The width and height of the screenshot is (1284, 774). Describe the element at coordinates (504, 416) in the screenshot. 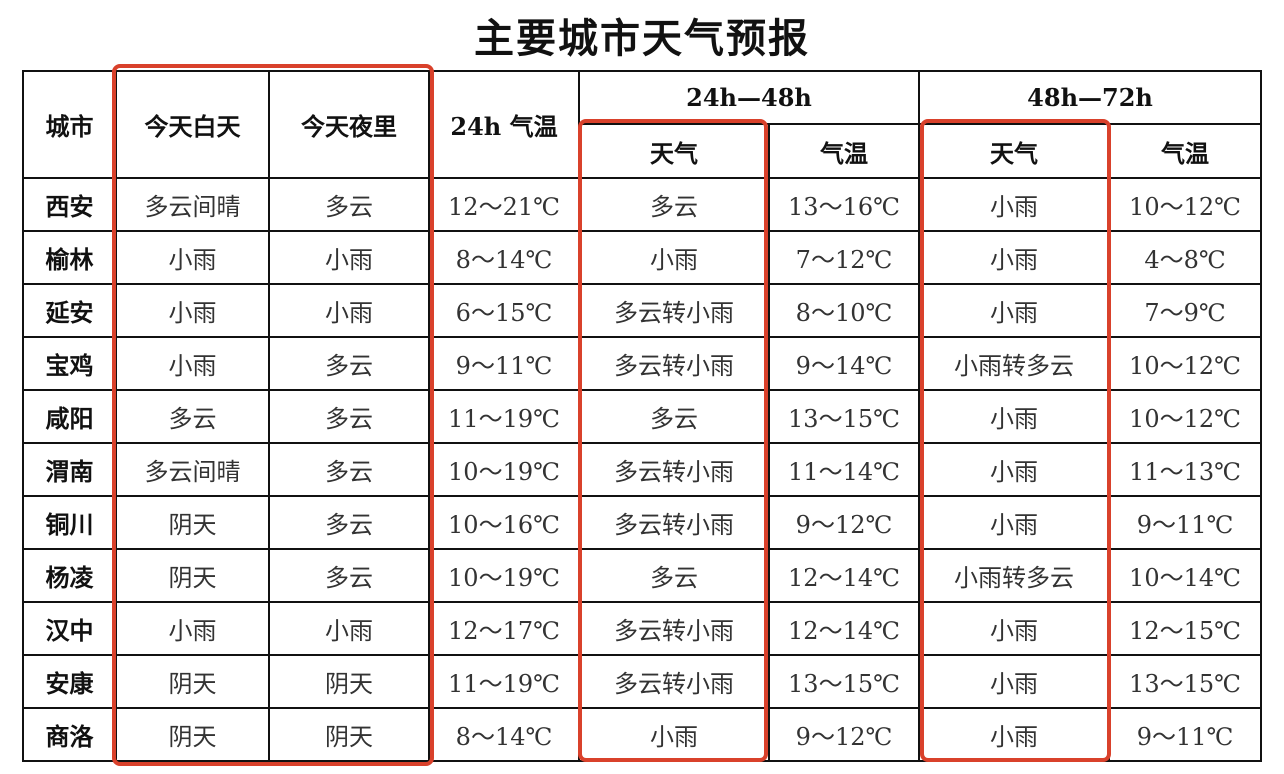

I see `cell-temp-24h: 11～19℃` at that location.